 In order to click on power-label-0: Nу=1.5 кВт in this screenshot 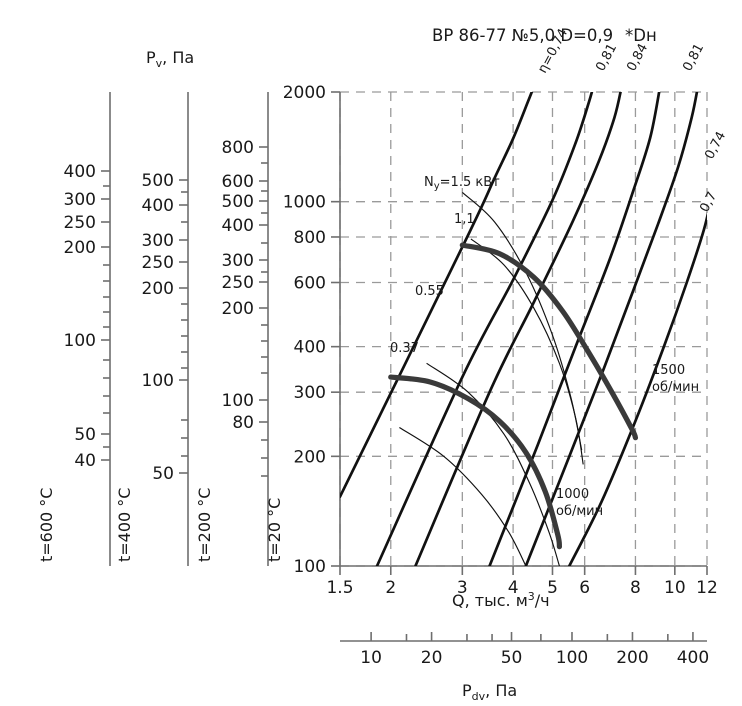, I will do `click(462, 183)`.